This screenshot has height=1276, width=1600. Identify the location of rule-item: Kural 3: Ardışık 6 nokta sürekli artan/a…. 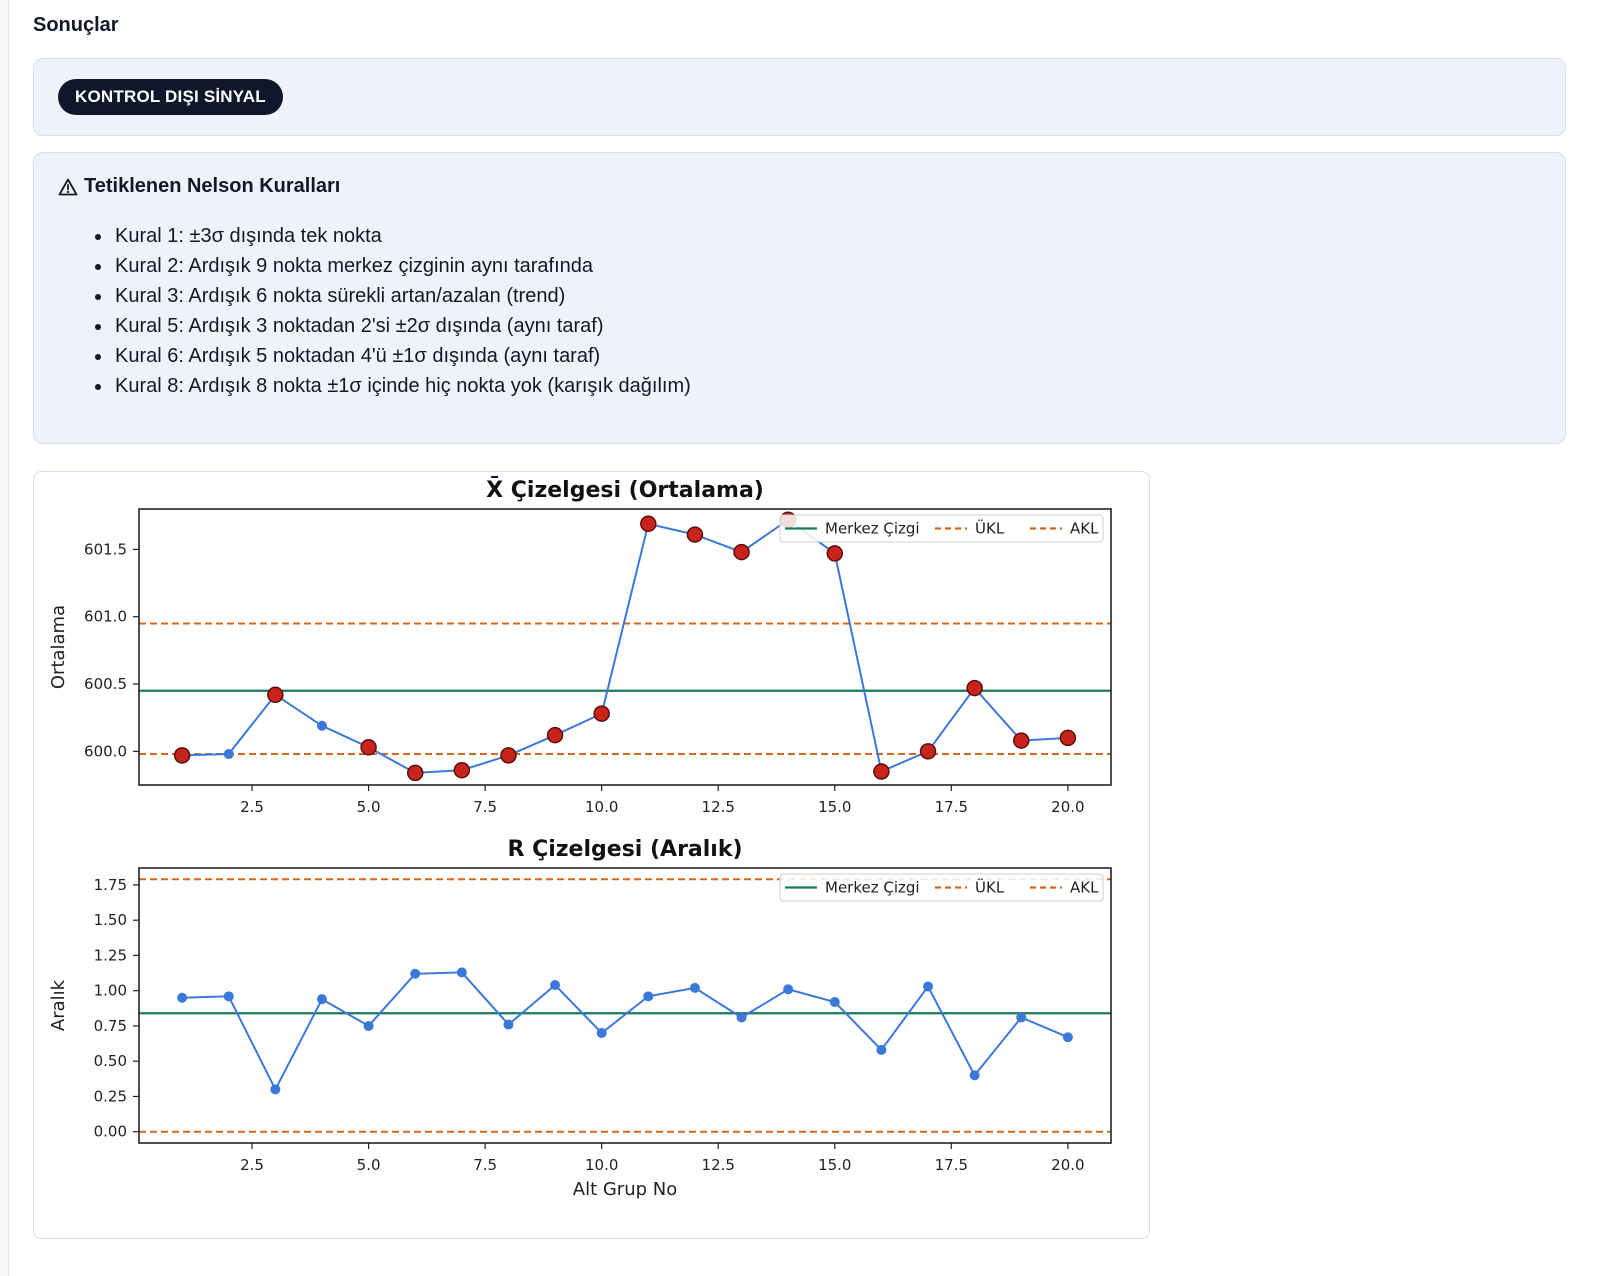
(402, 296).